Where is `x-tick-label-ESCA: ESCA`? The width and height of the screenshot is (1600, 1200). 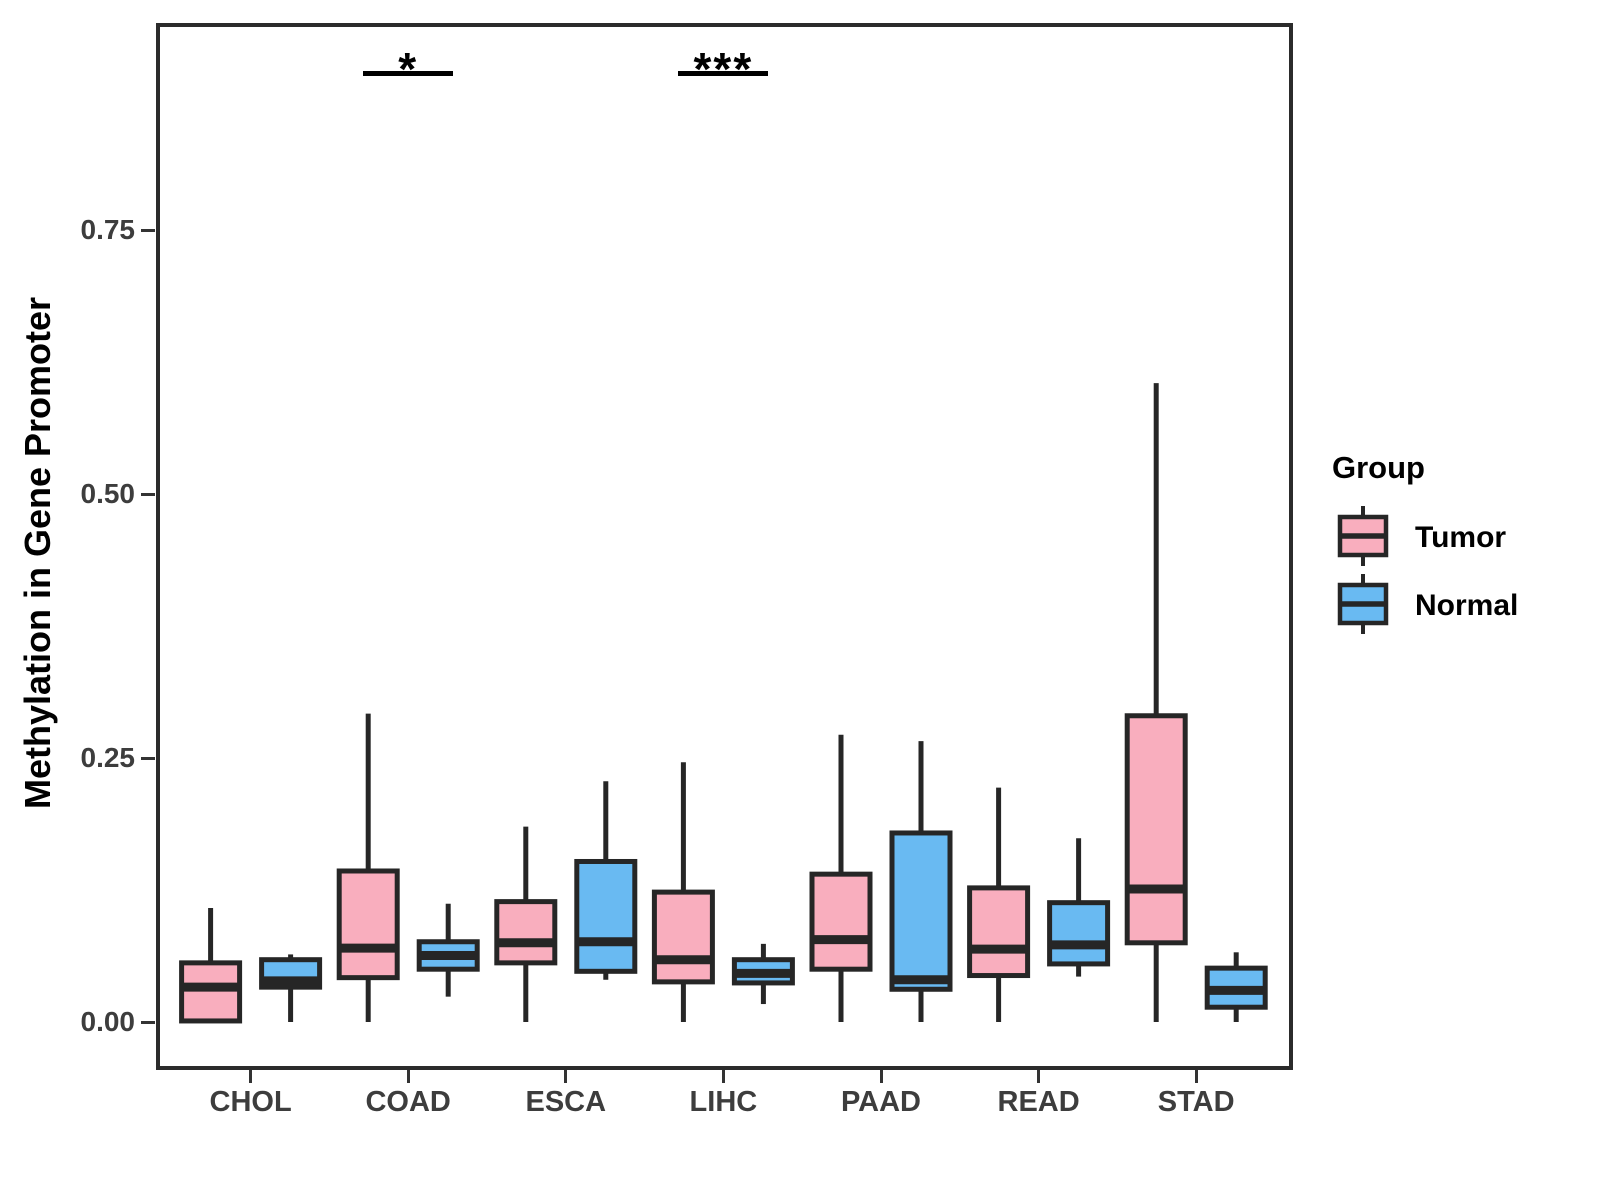
x-tick-label-ESCA: ESCA is located at coordinates (566, 1102).